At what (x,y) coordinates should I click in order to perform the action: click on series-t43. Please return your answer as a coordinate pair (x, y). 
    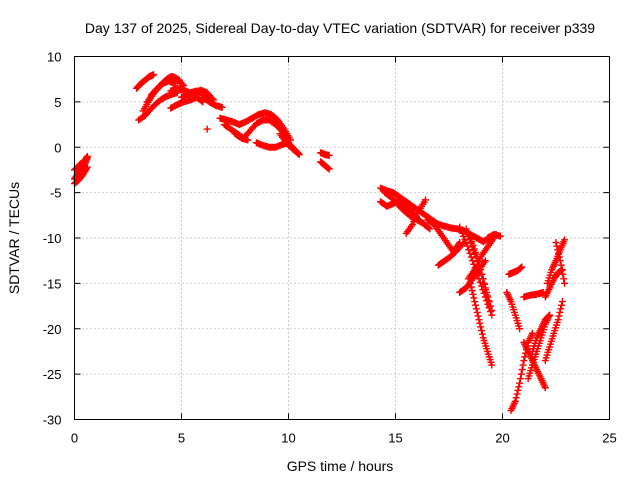
    Looking at the image, I should click on (560, 263).